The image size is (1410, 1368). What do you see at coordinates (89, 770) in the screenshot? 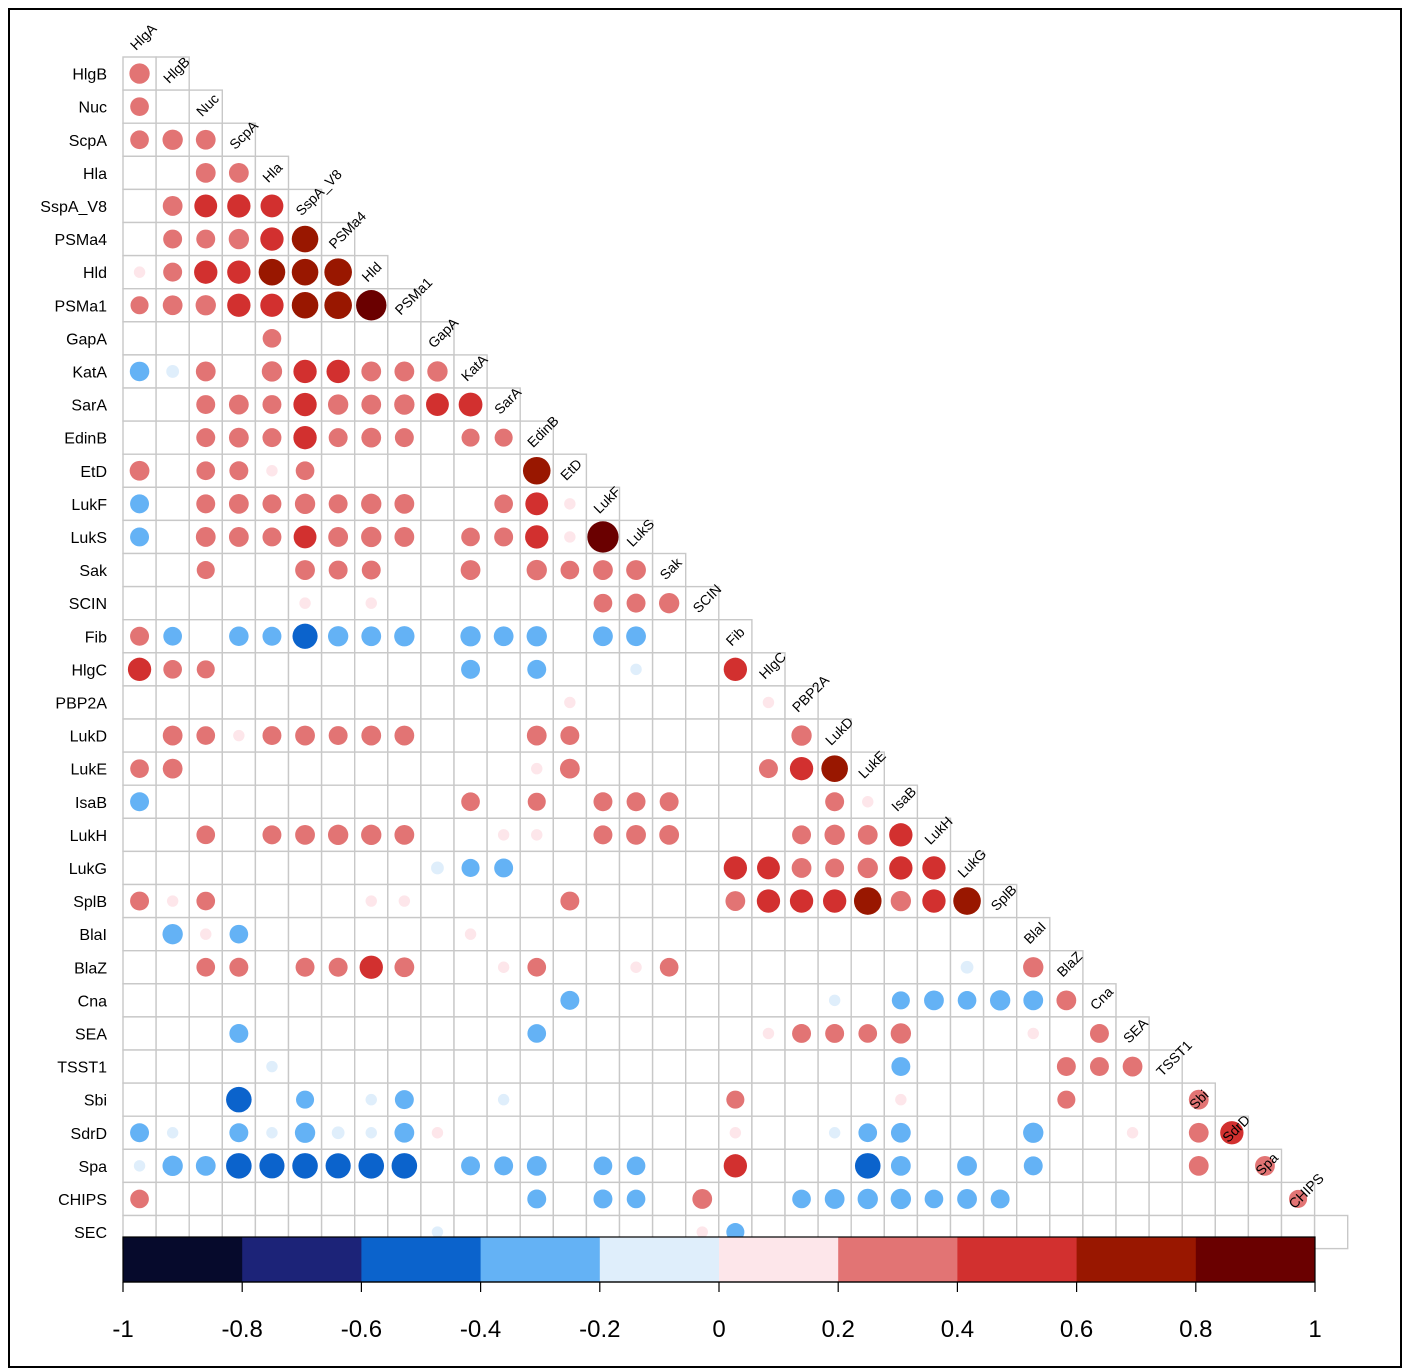
I see `row-label: LukE` at bounding box center [89, 770].